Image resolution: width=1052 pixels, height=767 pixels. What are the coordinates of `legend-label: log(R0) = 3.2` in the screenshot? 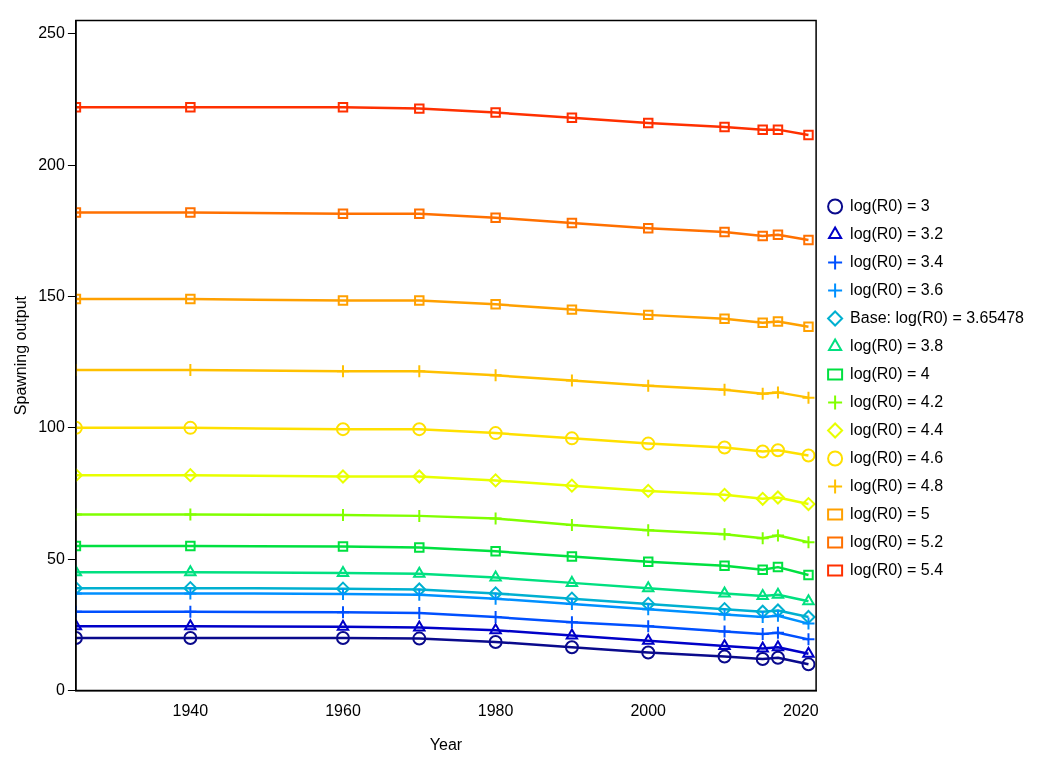 It's located at (897, 233).